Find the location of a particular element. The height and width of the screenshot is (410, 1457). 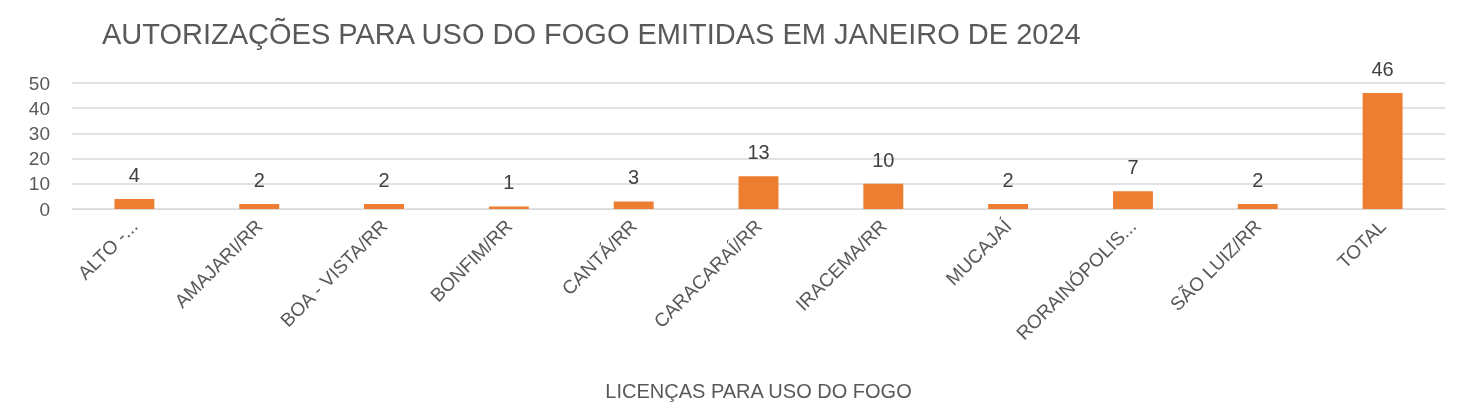

y-tick-label: 50 is located at coordinates (39, 83).